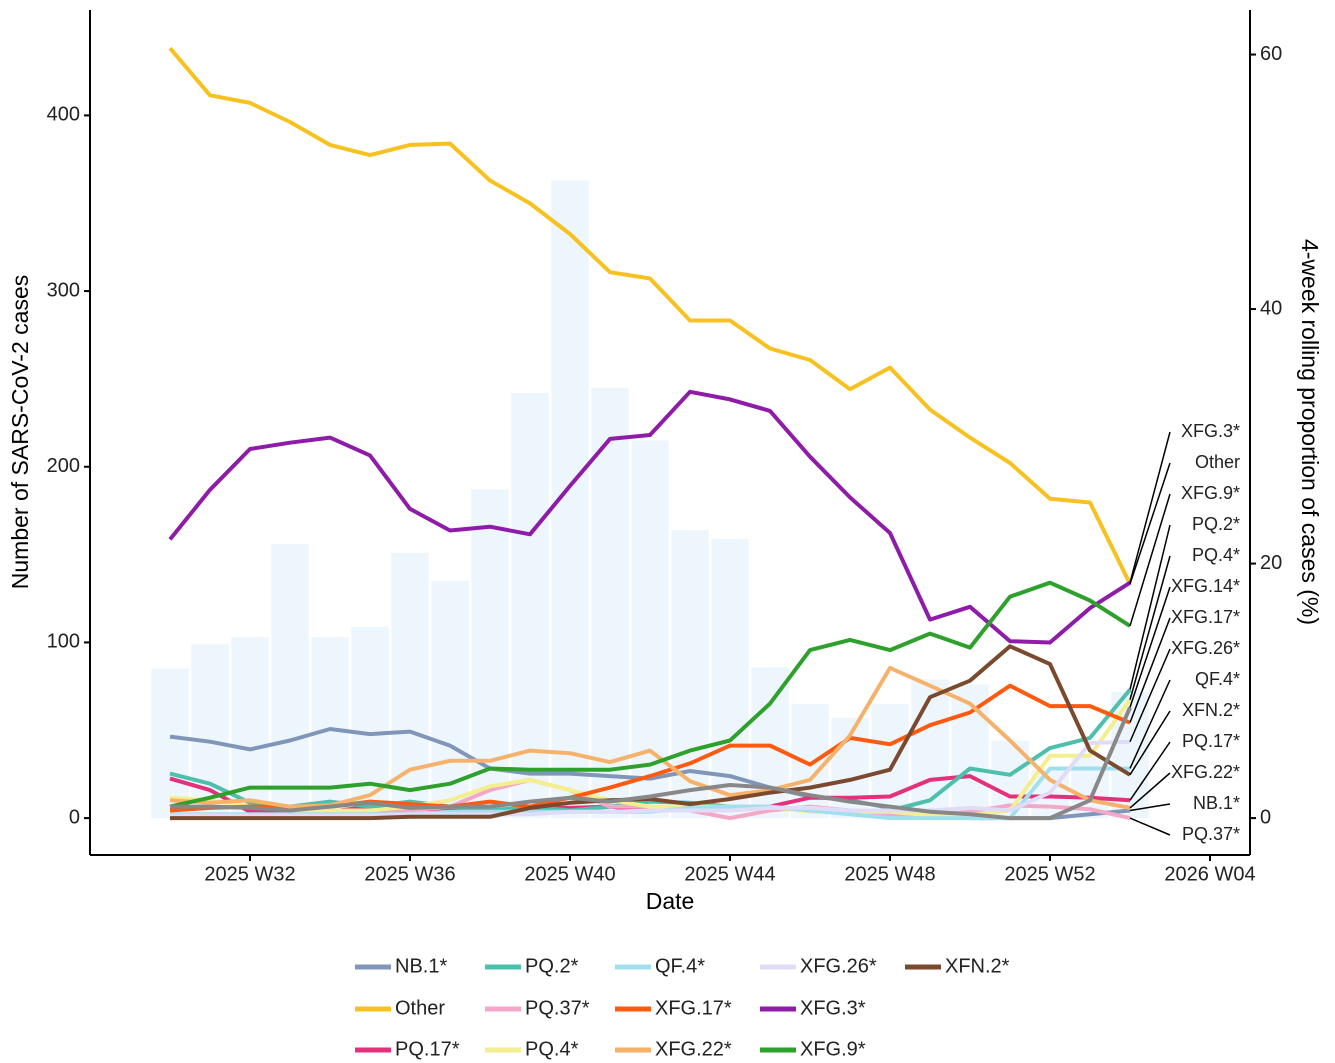 This screenshot has height=1063, width=1335. Describe the element at coordinates (833, 1049) in the screenshot. I see `legend-label: XFG.9*` at that location.